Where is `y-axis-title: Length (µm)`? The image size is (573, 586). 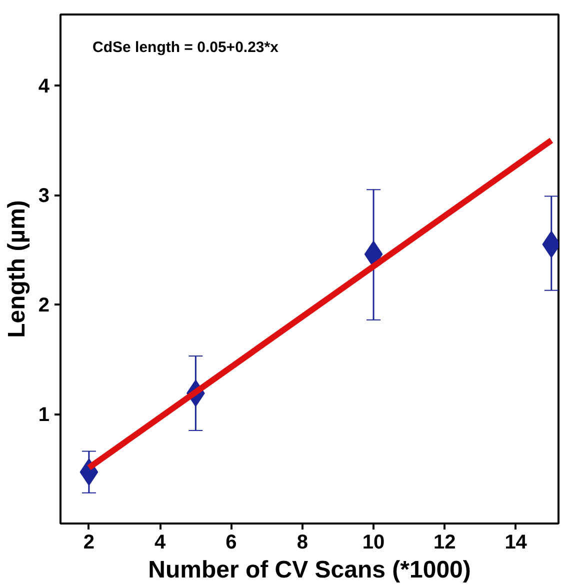
y-axis-title: Length (µm) is located at coordinates (16, 269).